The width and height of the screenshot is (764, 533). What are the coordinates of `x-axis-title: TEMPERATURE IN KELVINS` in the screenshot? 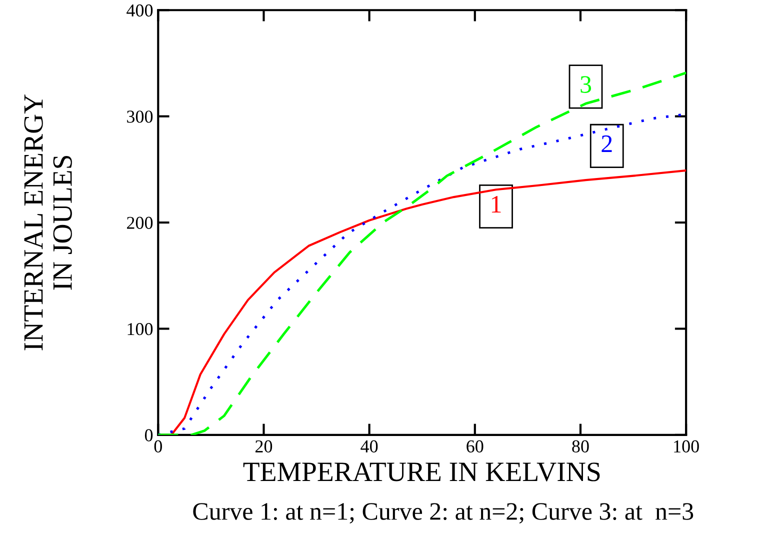 It's located at (421, 472).